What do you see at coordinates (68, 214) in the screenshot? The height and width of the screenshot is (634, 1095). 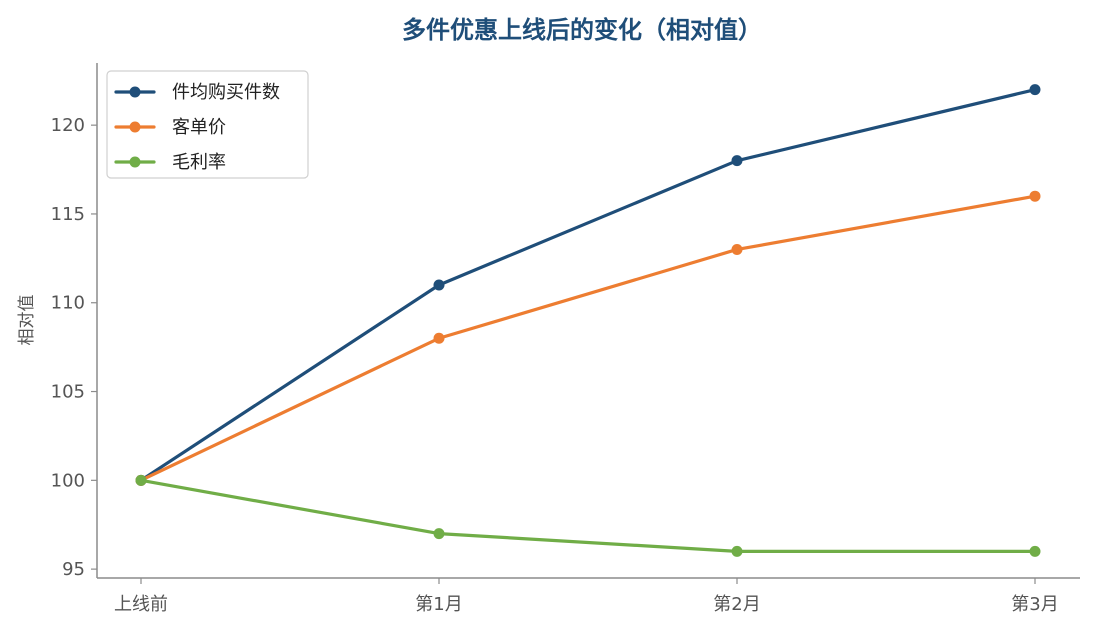 I see `y-tick-label-115: 115` at bounding box center [68, 214].